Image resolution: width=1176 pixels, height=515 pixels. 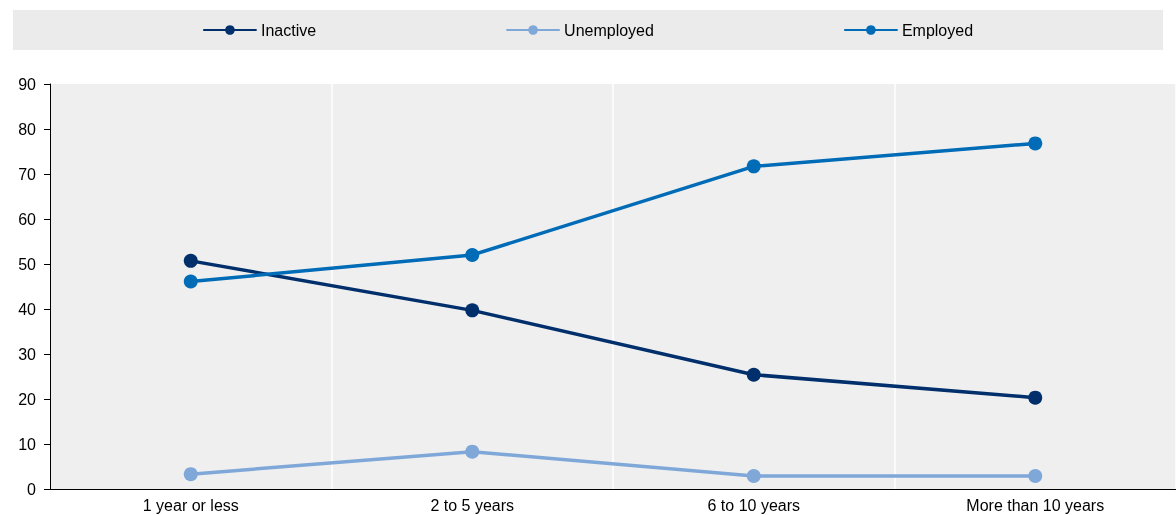 What do you see at coordinates (27, 309) in the screenshot?
I see `y-tick-label: 40` at bounding box center [27, 309].